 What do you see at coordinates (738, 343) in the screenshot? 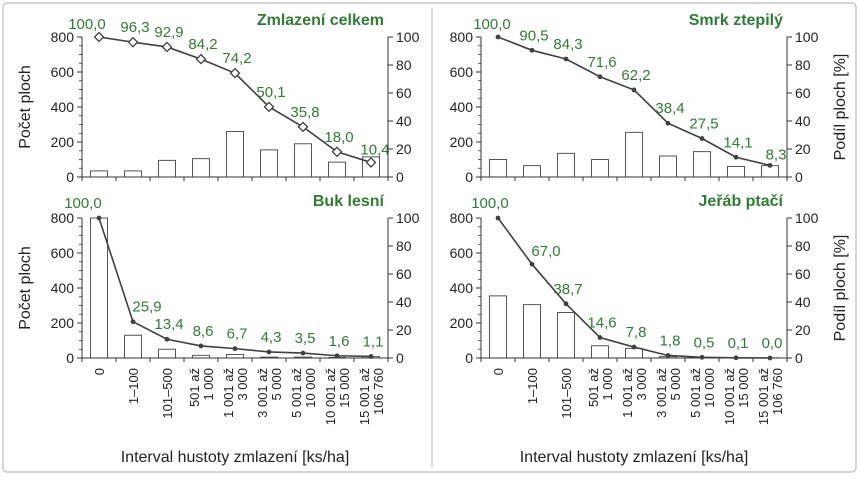
I see `data-label: 0,1` at bounding box center [738, 343].